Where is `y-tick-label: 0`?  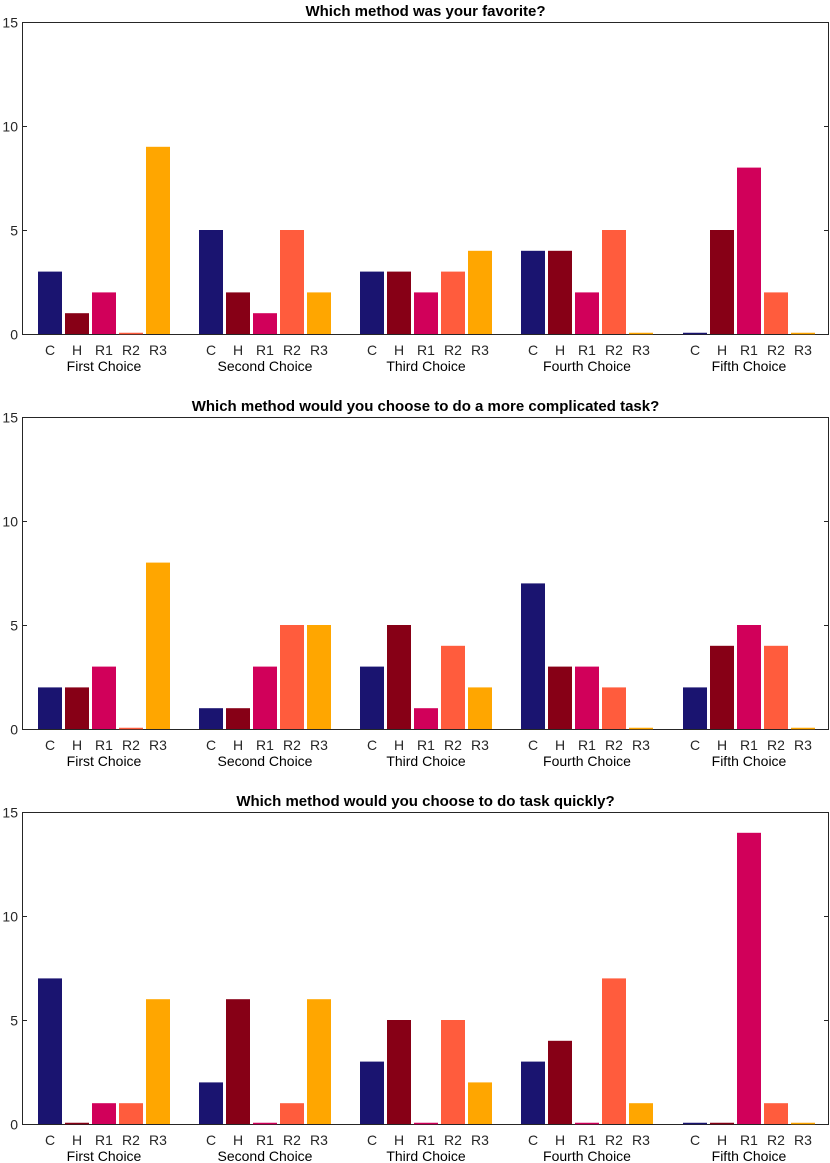
y-tick-label: 0 is located at coordinates (14, 730).